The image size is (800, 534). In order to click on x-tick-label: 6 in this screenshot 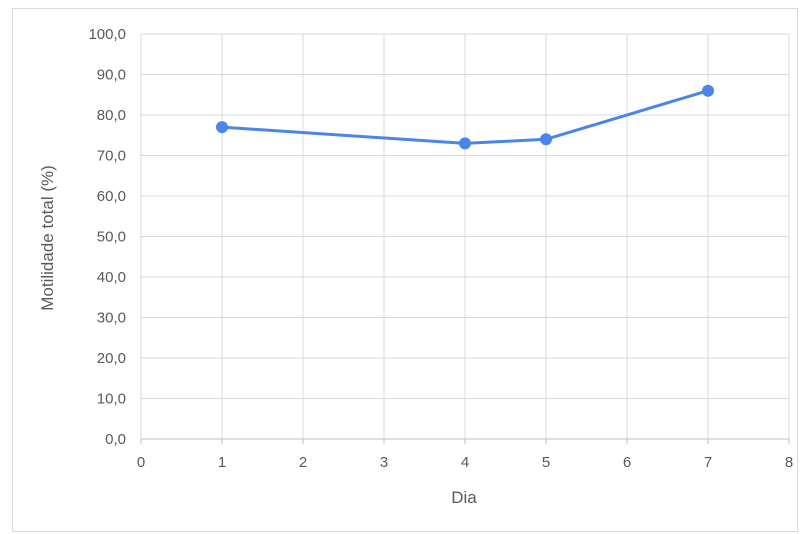, I will do `click(627, 462)`.